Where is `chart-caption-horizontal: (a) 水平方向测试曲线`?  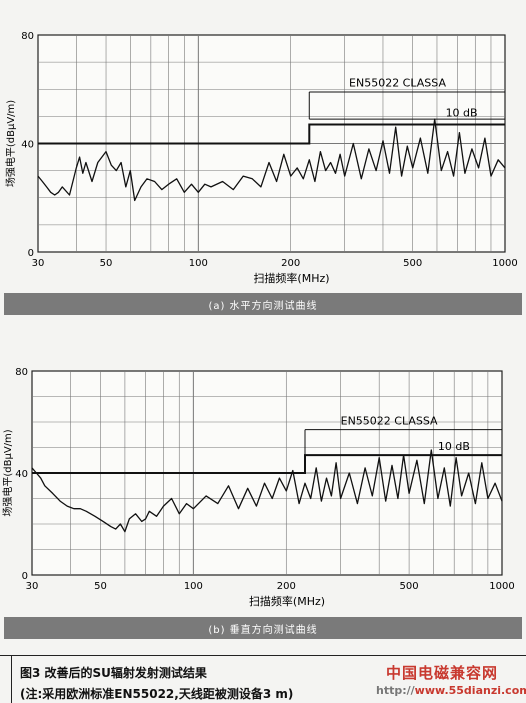 chart-caption-horizontal: (a) 水平方向测试曲线 is located at coordinates (263, 304).